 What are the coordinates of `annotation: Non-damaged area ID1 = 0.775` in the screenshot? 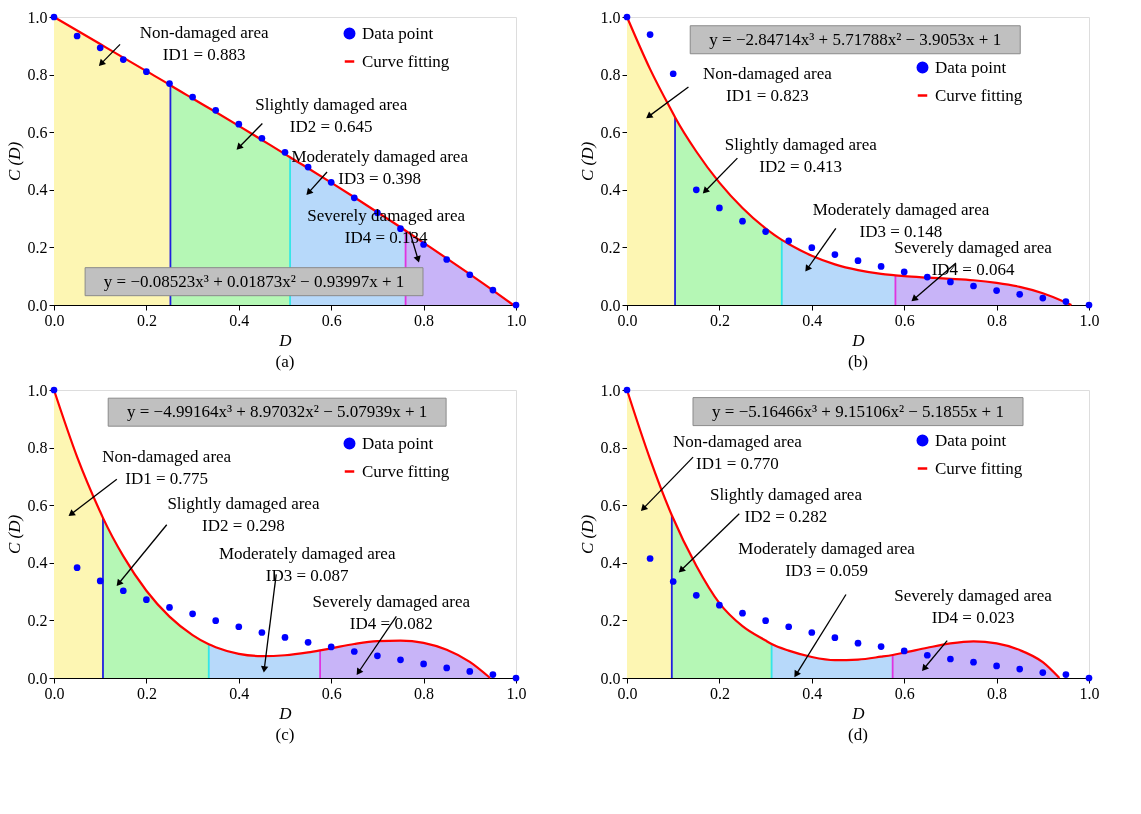 It's located at (167, 467).